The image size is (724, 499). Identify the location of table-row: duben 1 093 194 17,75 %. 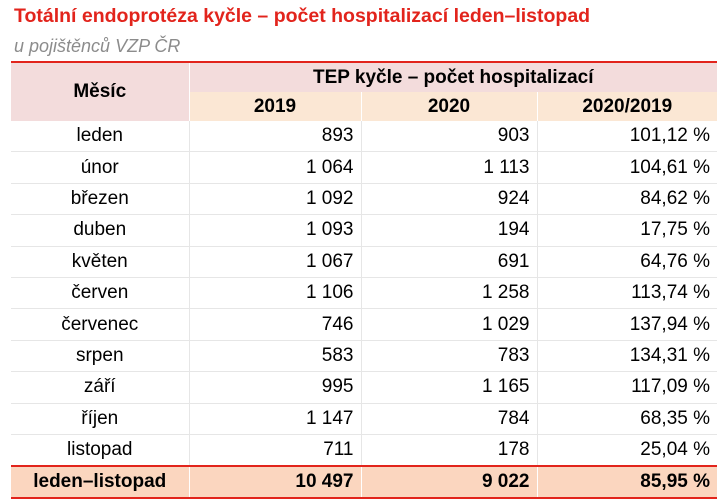
(364, 230).